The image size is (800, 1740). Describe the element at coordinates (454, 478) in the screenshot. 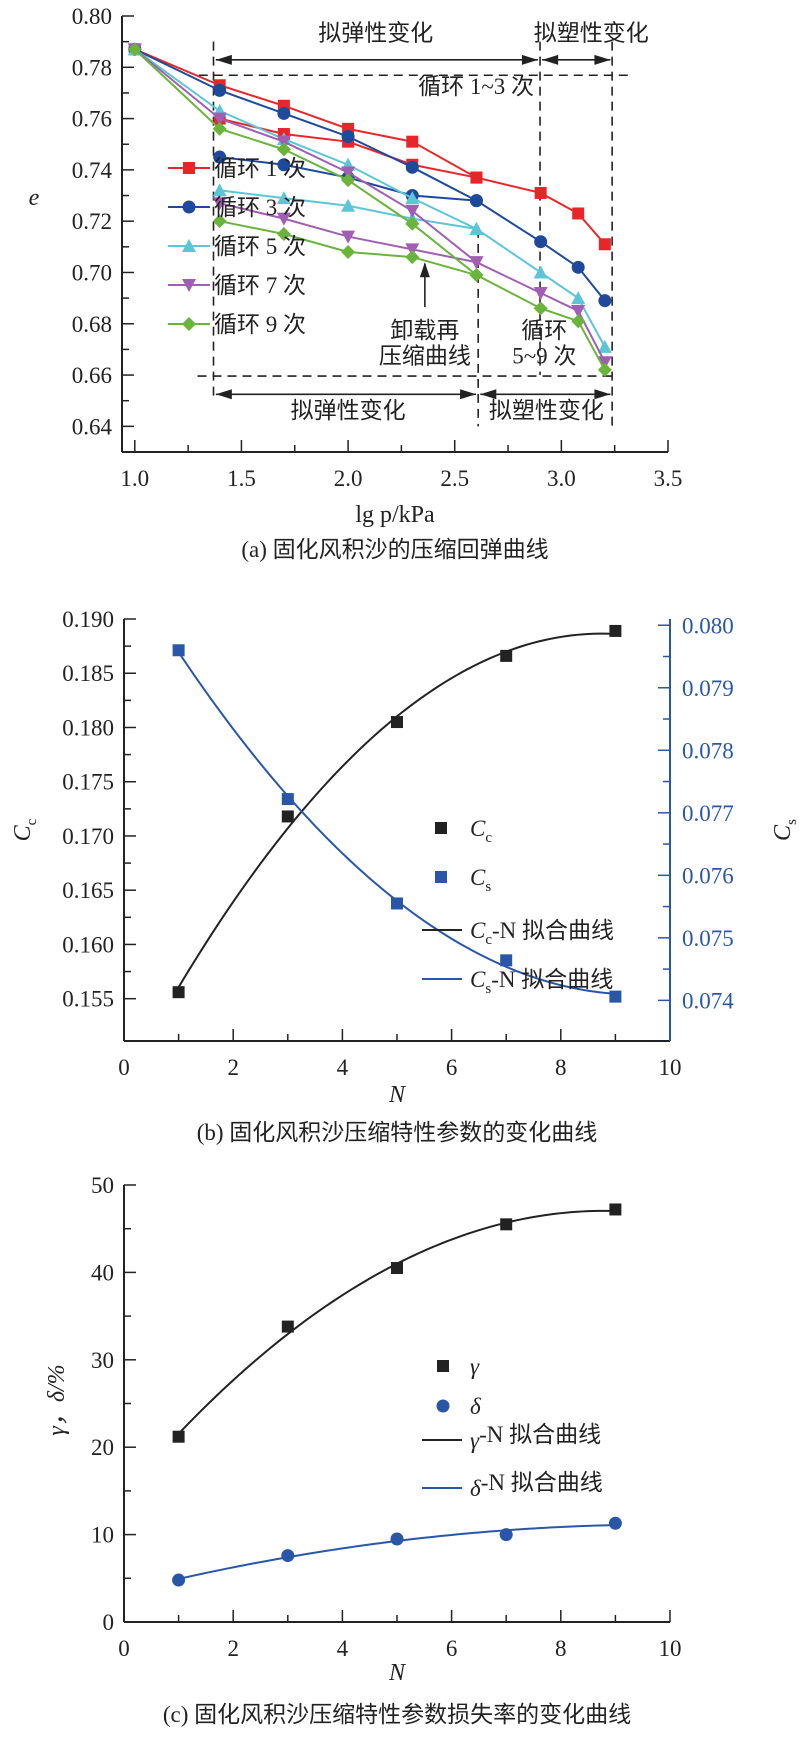

I see `x-tick-label: 2.5` at that location.